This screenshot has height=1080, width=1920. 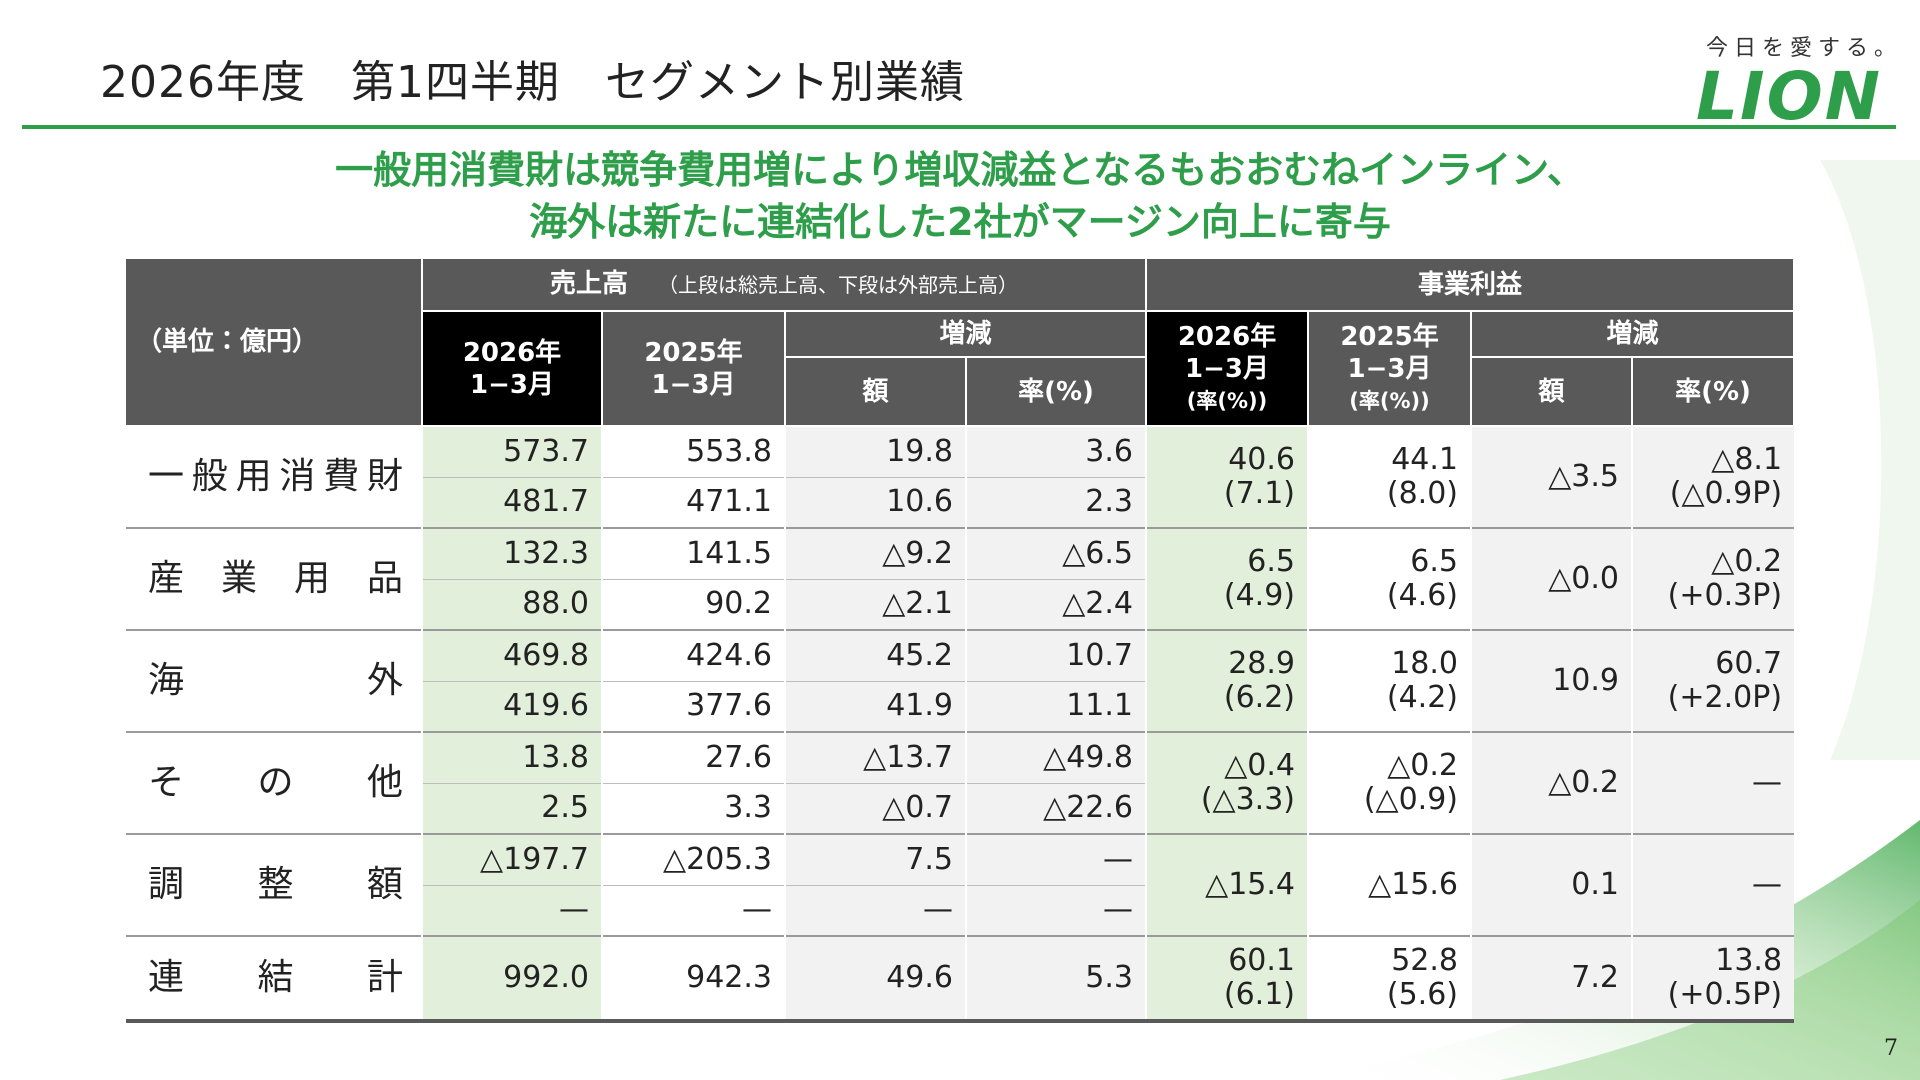 I want to click on profit-line: (4.2), so click(x=1422, y=697).